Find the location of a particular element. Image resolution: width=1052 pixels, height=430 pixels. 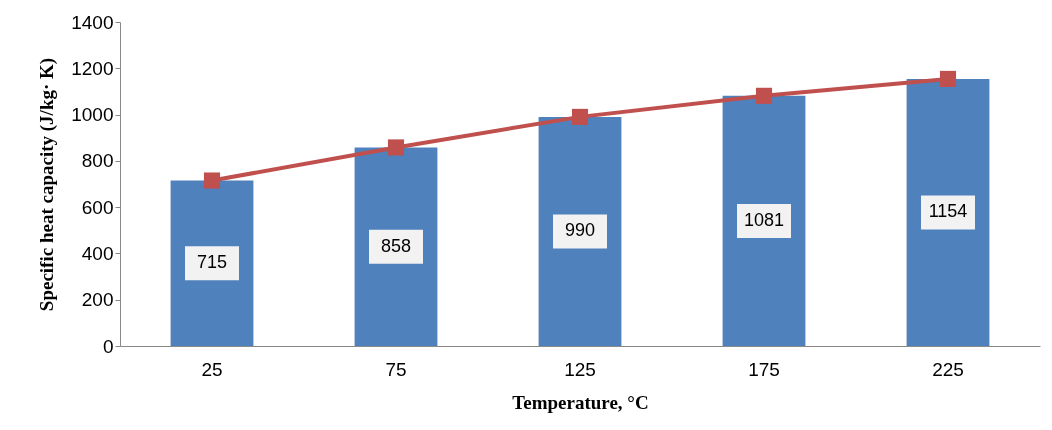

y-tick-label: 1400 is located at coordinates (92, 22).